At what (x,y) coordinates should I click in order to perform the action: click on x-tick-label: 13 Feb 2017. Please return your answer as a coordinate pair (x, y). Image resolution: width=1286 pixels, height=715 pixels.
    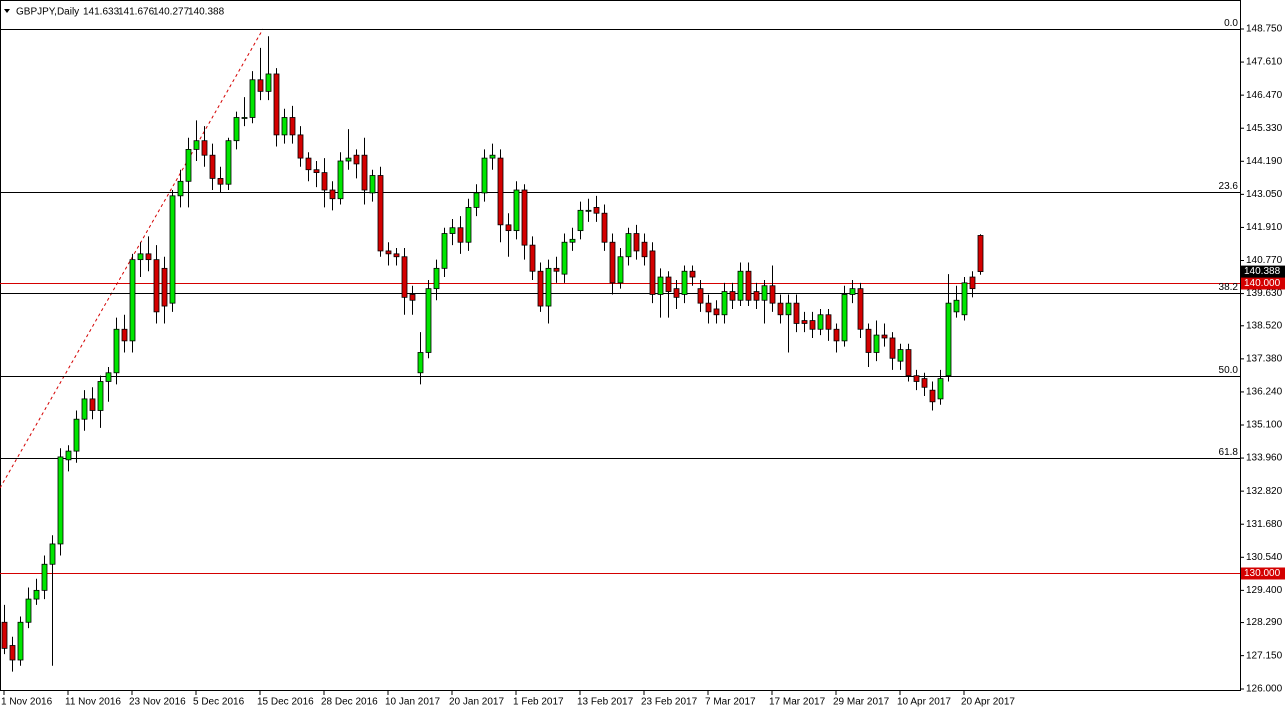
    Looking at the image, I should click on (605, 702).